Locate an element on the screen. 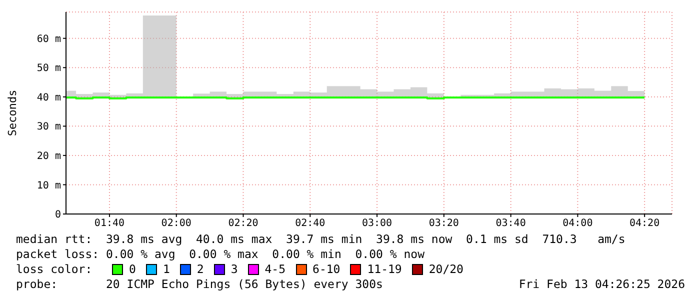 The height and width of the screenshot is (297, 697). y-tick-label: 40 m is located at coordinates (48, 98).